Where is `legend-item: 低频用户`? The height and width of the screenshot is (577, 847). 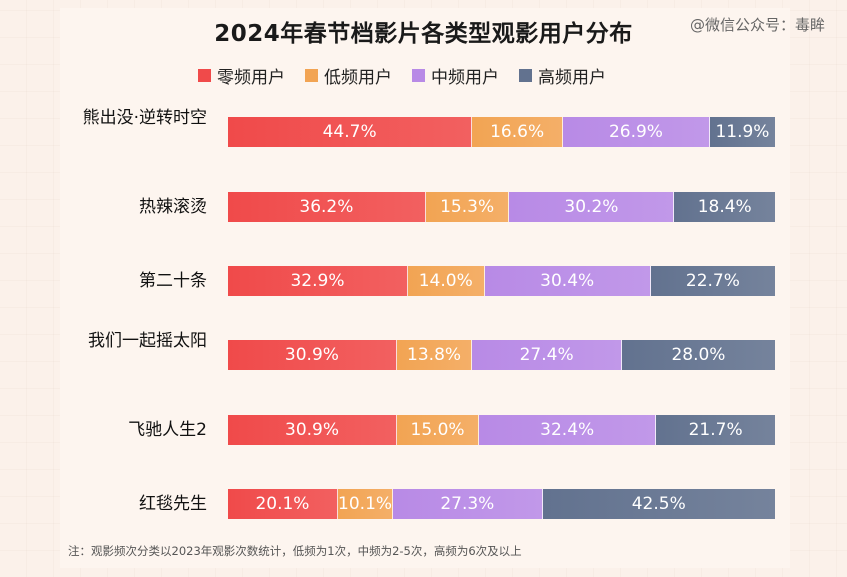
legend-item: 低频用户 is located at coordinates (348, 75).